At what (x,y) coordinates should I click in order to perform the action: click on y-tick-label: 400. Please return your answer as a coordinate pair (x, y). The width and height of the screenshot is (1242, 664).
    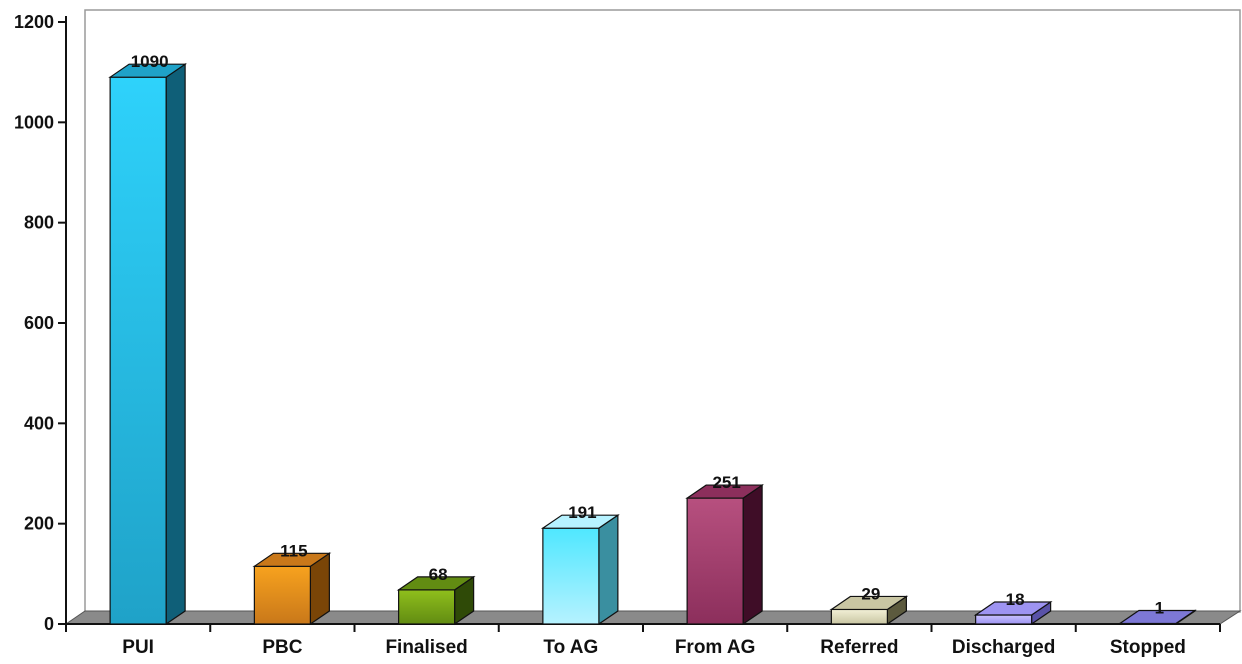
    Looking at the image, I should click on (39, 423).